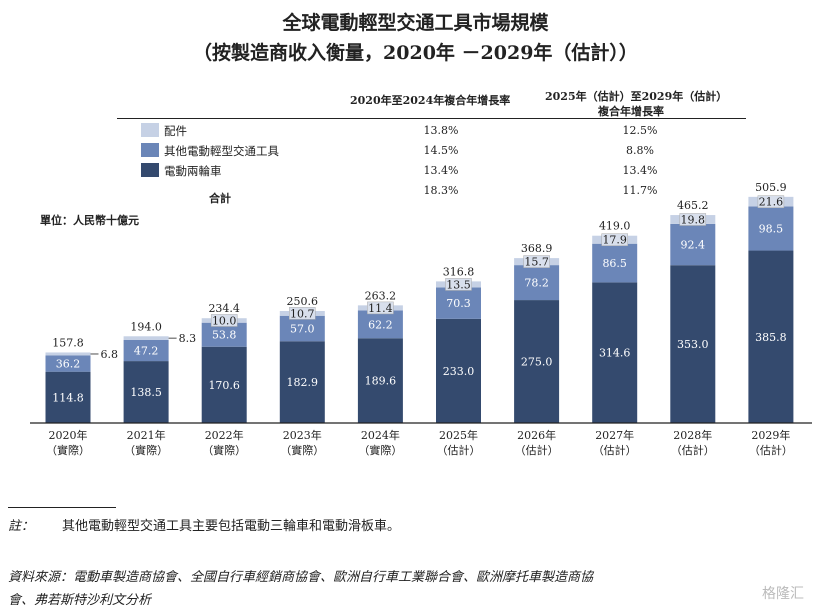 This screenshot has width=831, height=607. I want to click on x-tick-label: 2025年, so click(458, 435).